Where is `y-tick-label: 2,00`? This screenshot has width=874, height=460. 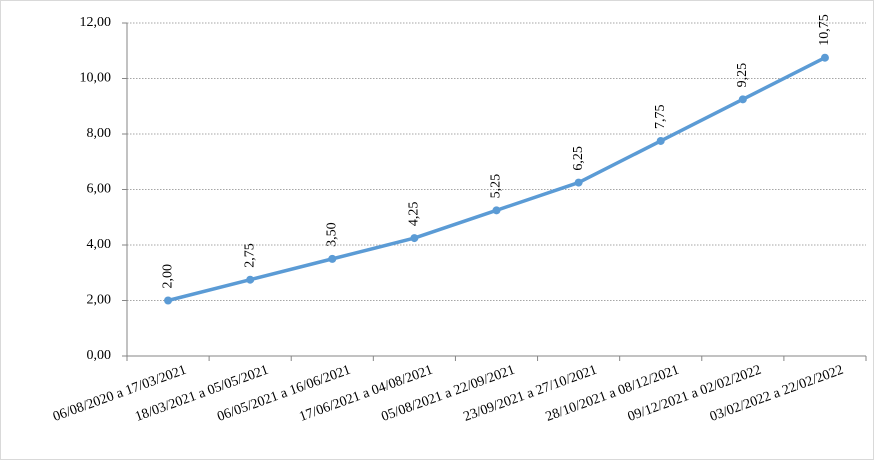
y-tick-label: 2,00 is located at coordinates (99, 300).